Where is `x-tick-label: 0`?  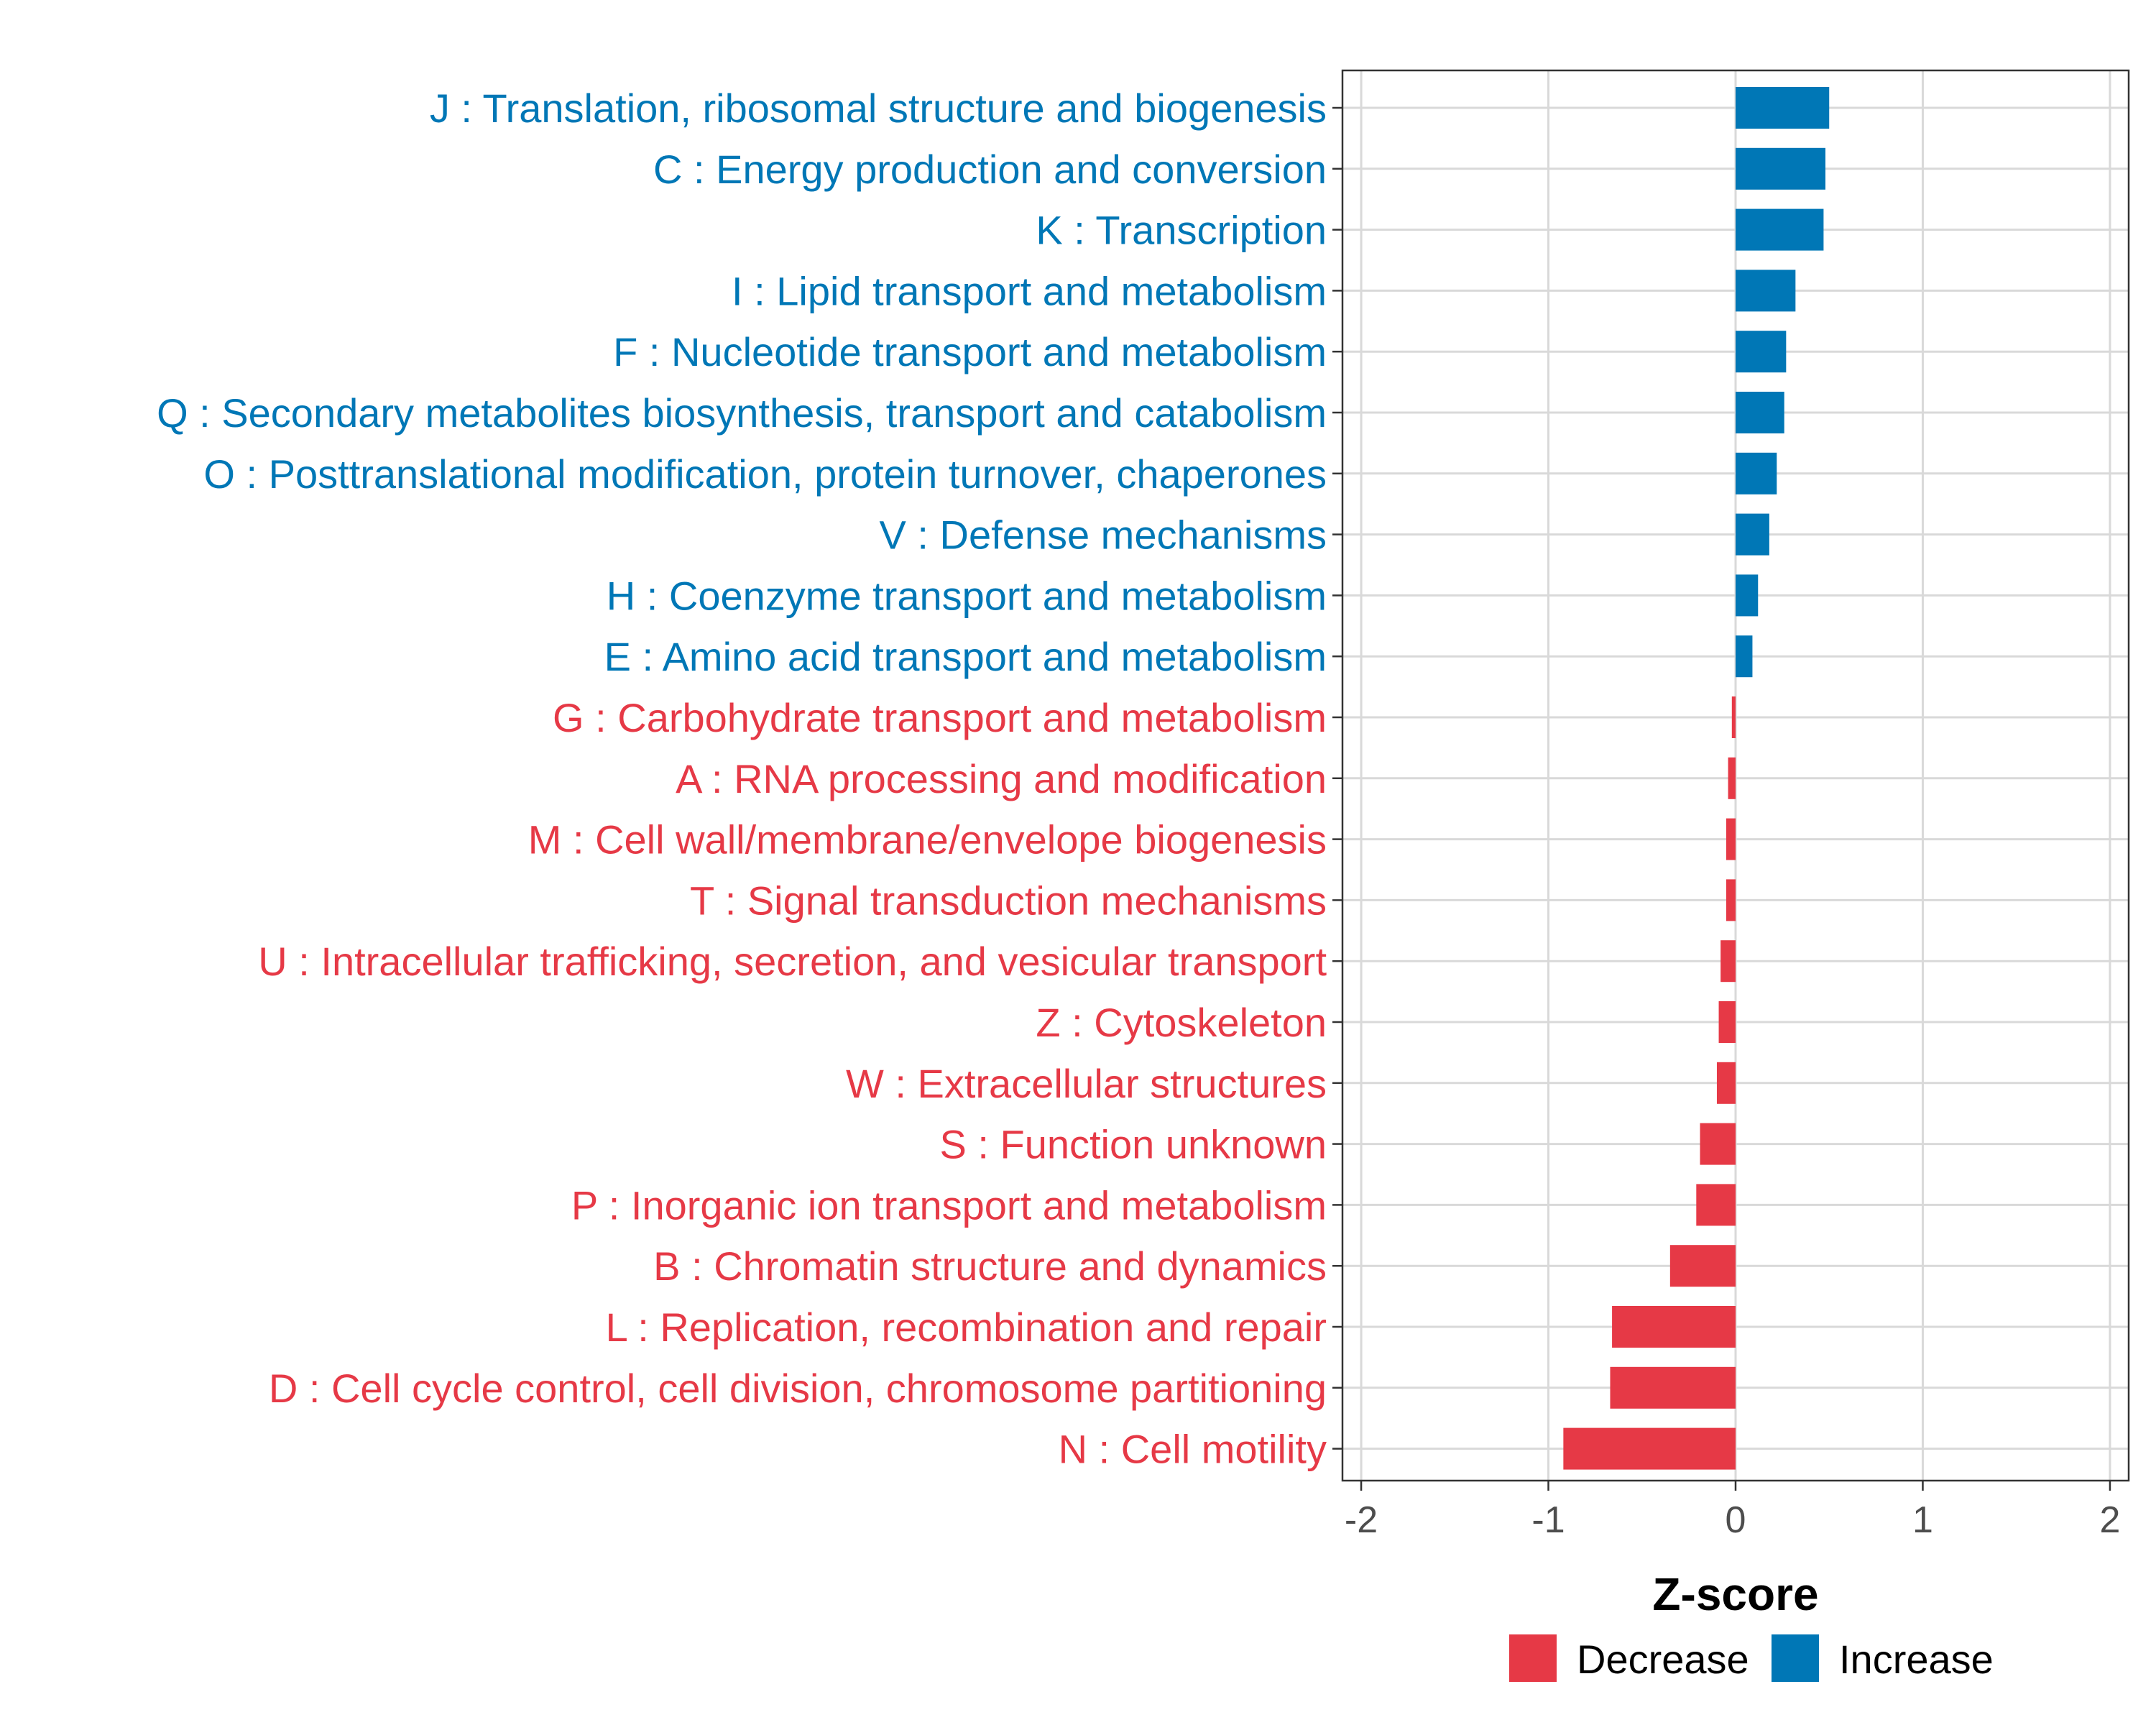 x-tick-label: 0 is located at coordinates (1736, 1520).